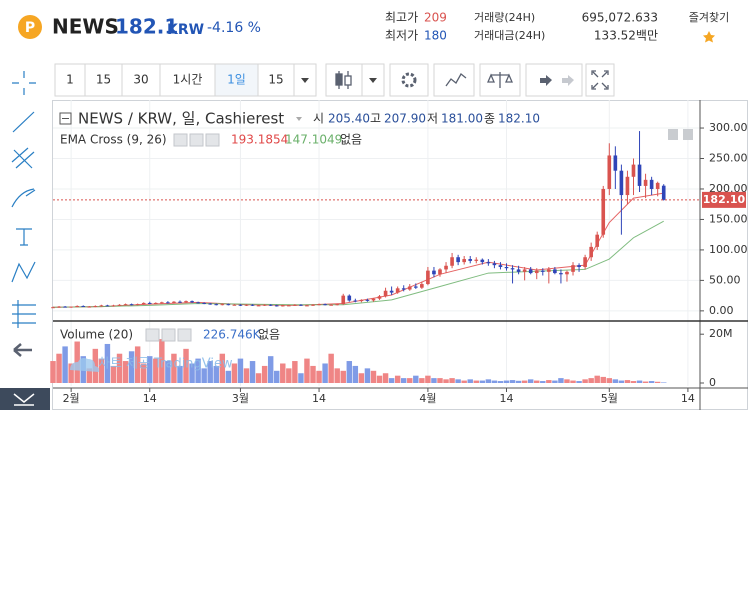  Describe the element at coordinates (712, 382) in the screenshot. I see `volume-tick-label: 0` at that location.